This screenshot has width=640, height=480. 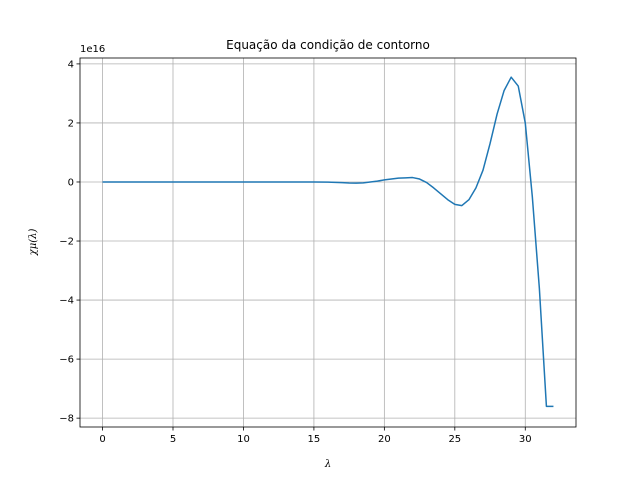 What do you see at coordinates (102, 439) in the screenshot?
I see `x-tick-label: 0` at bounding box center [102, 439].